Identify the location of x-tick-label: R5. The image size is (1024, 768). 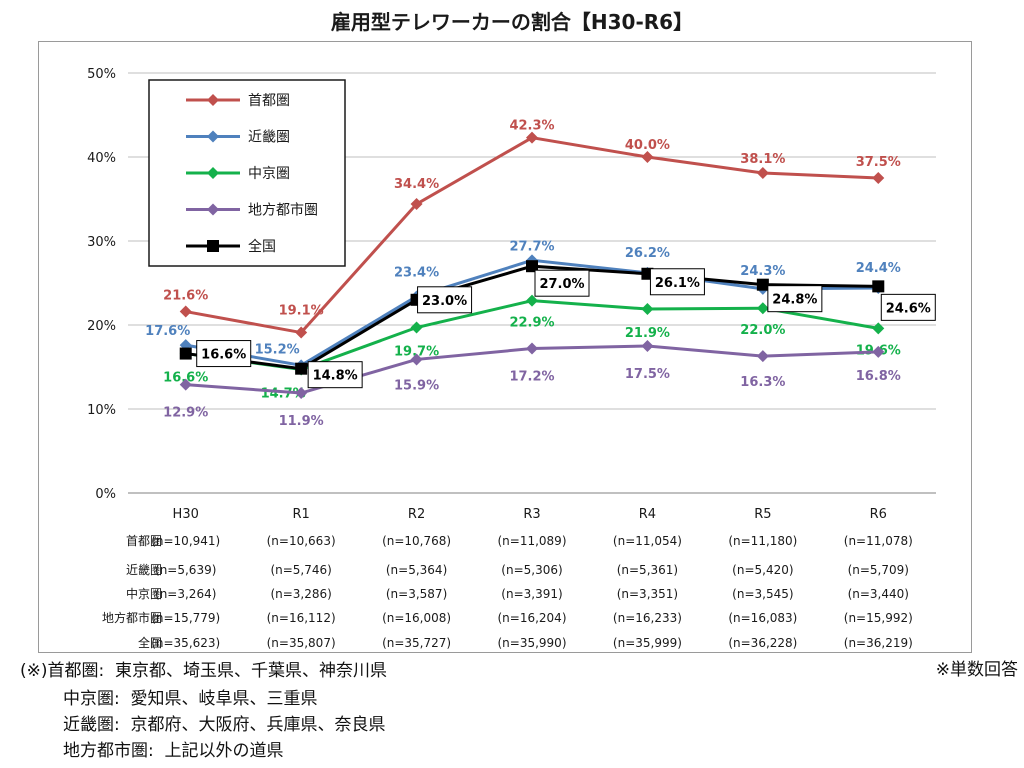
(762, 514).